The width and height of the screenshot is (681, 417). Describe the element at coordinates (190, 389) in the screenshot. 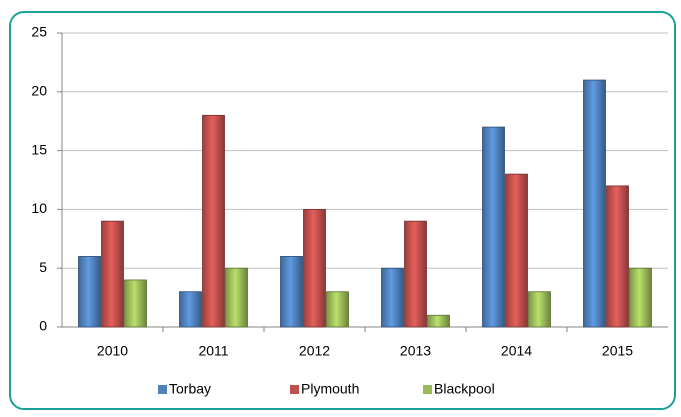

I see `legend-label: Torbay` at that location.